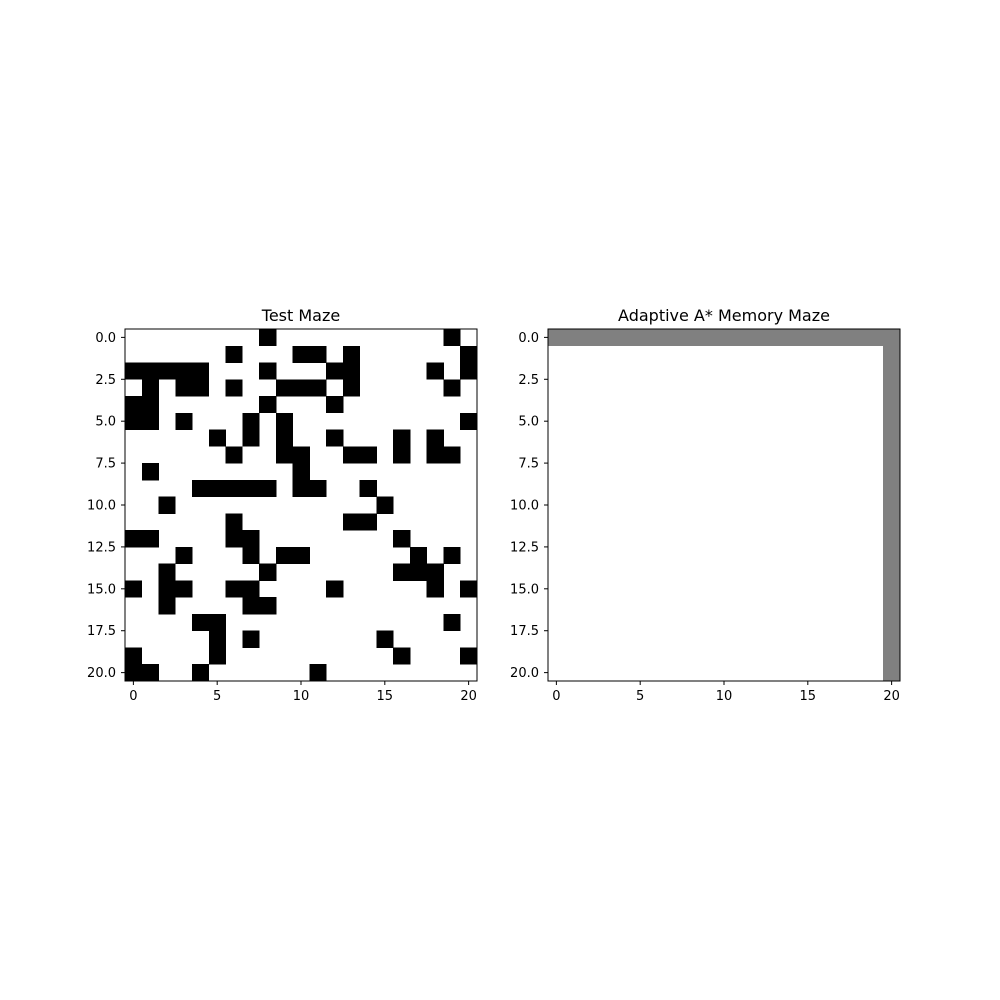 This screenshot has width=1000, height=1000. Describe the element at coordinates (101, 547) in the screenshot. I see `y-tick-label: 12.5` at that location.